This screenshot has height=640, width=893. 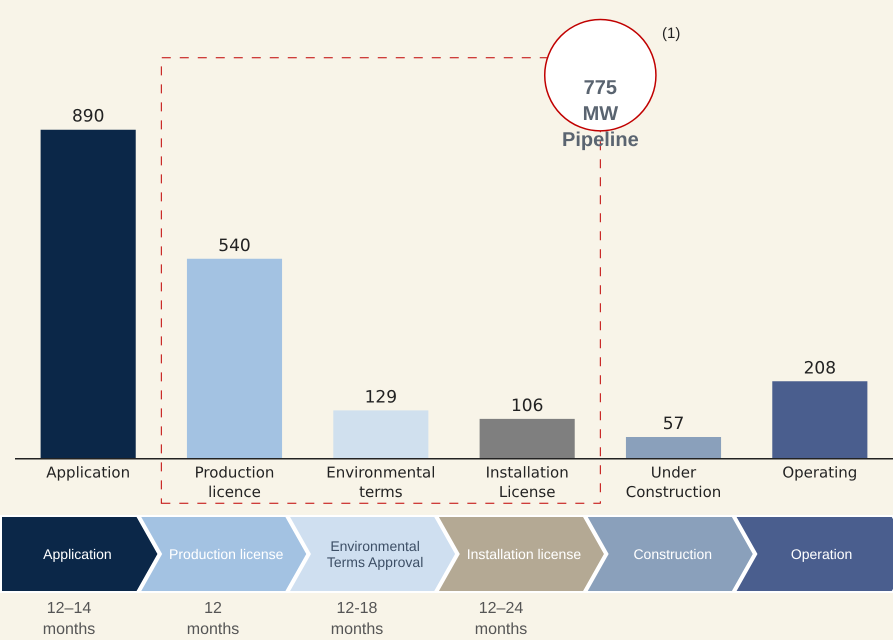 I want to click on data-label: 540, so click(x=234, y=246).